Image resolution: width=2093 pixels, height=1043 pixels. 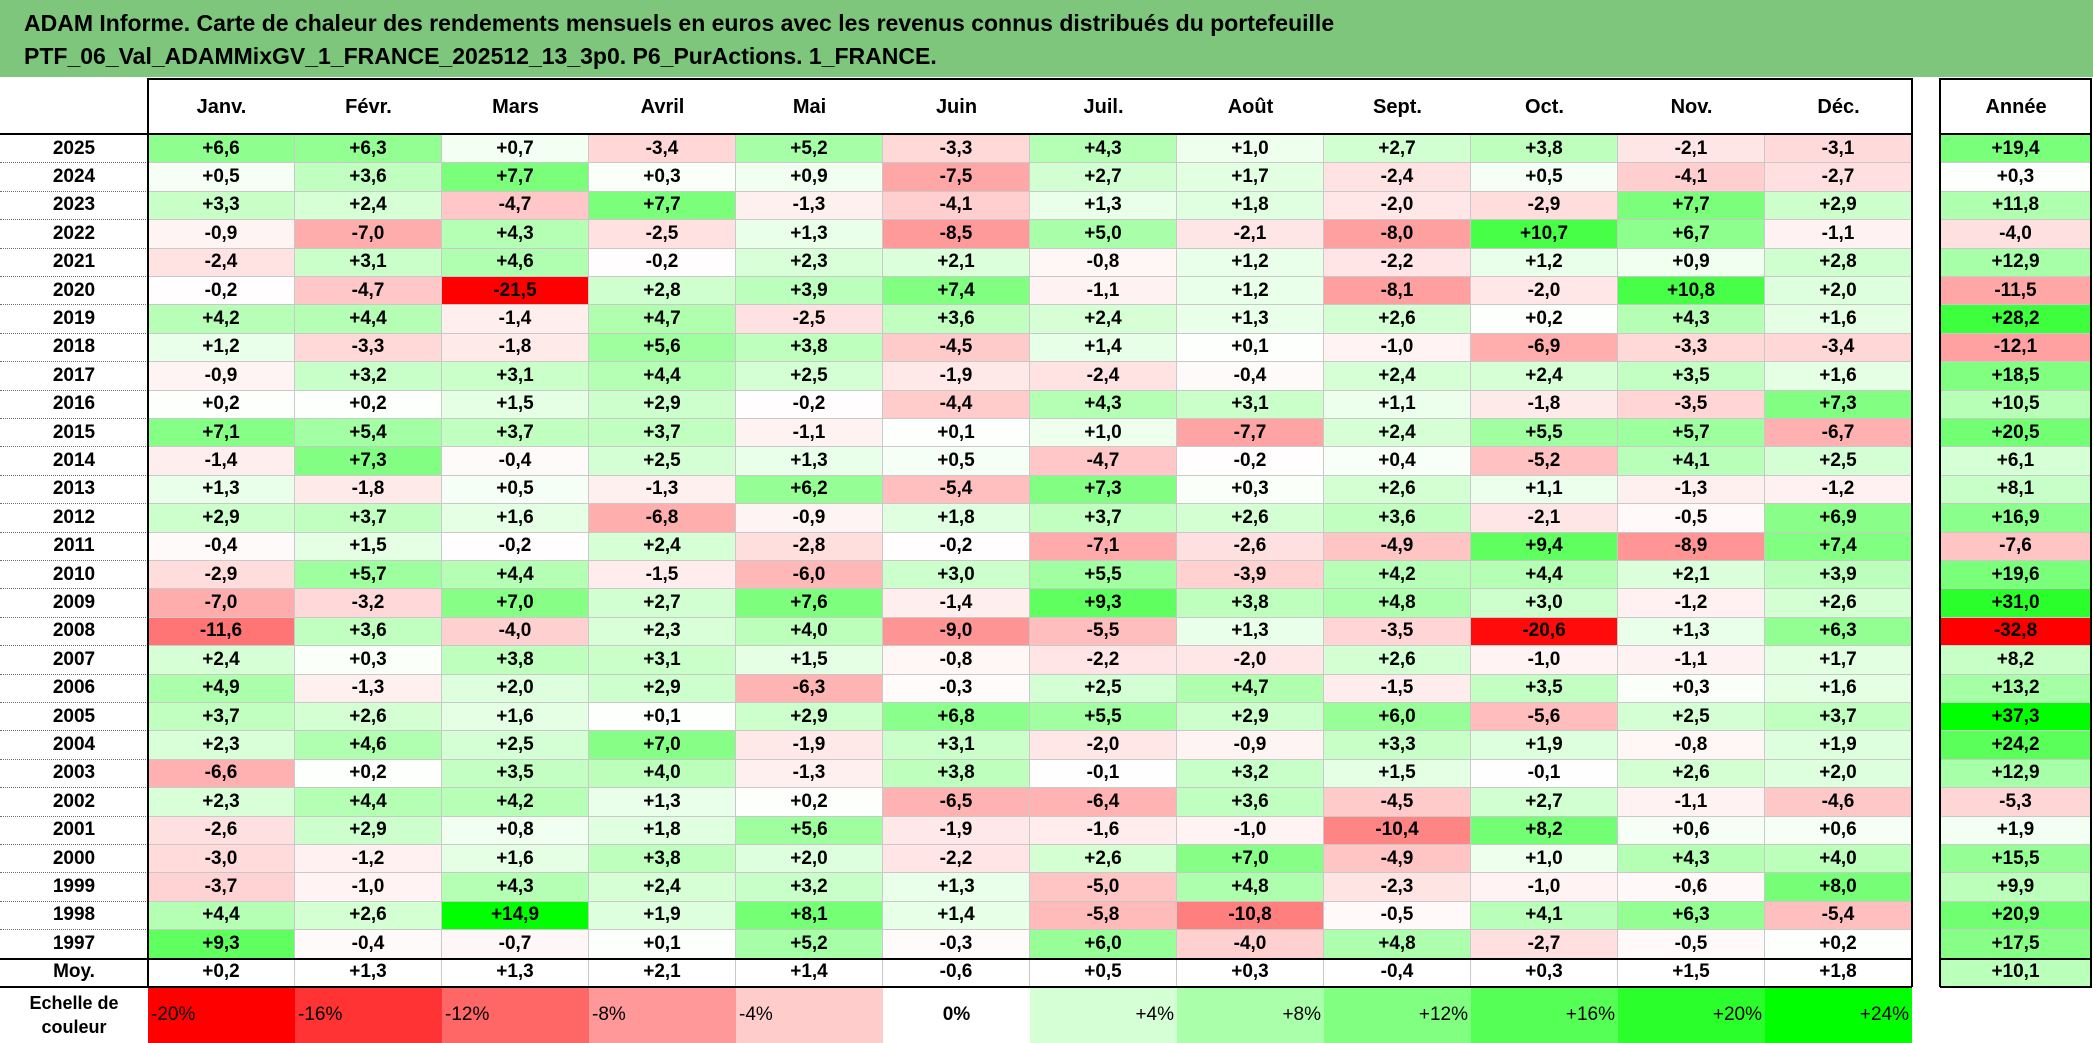 I want to click on heatmap-cell: -1,6, so click(x=1103, y=830).